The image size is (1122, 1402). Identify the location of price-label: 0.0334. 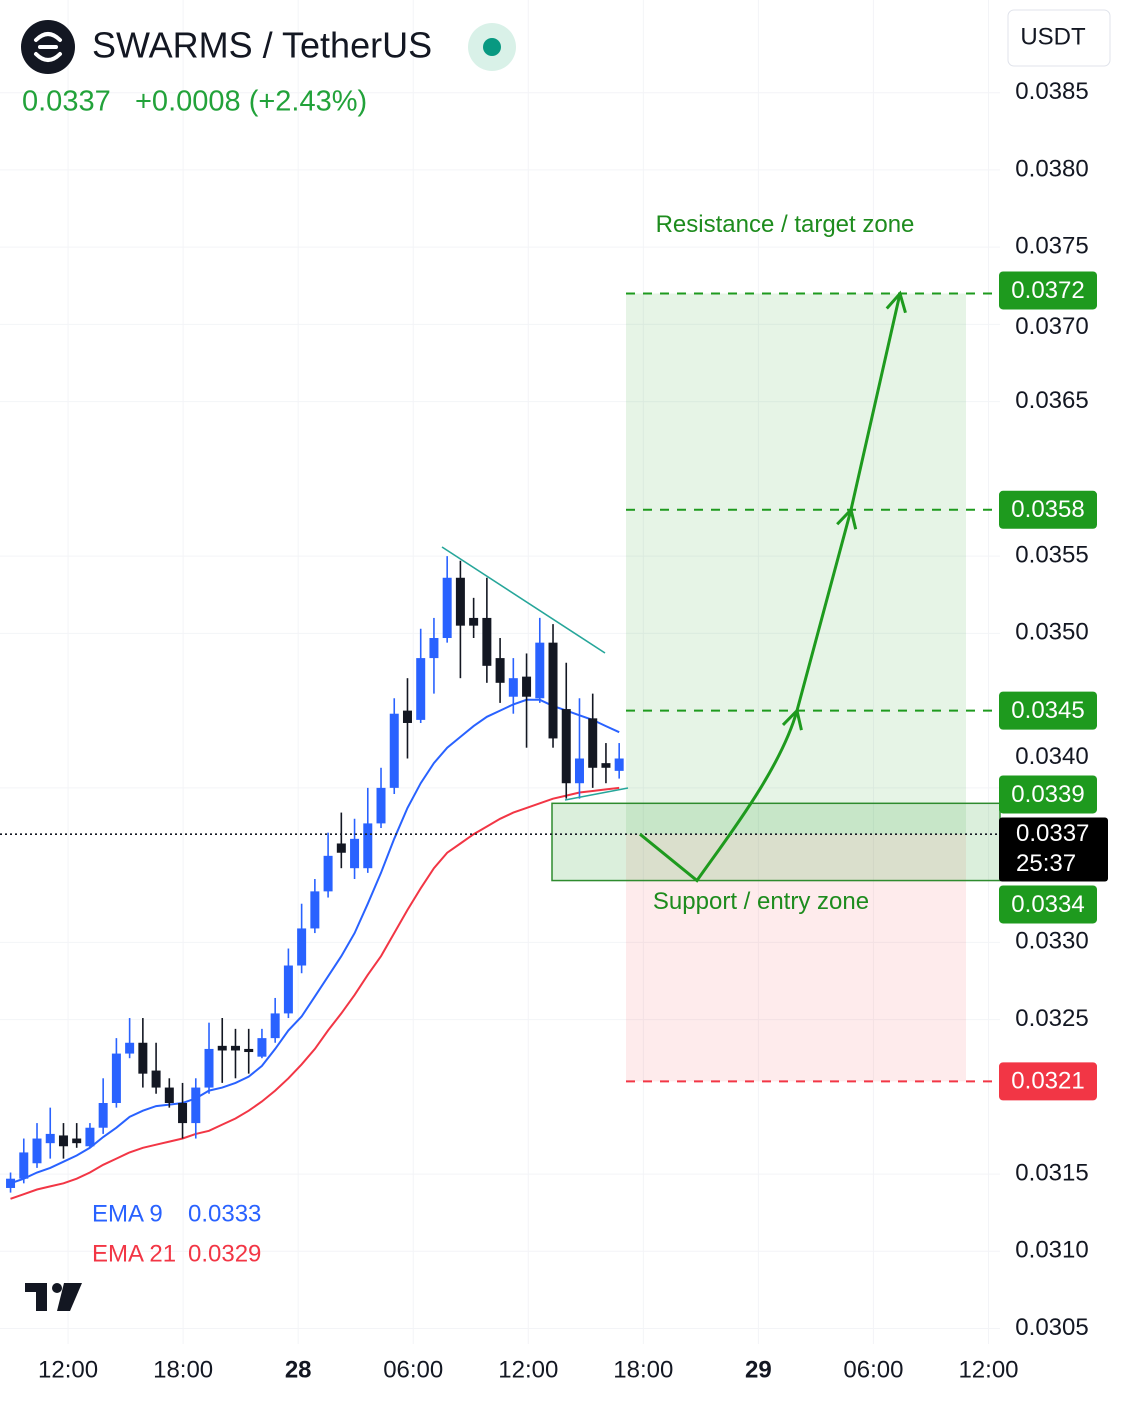
(1047, 904).